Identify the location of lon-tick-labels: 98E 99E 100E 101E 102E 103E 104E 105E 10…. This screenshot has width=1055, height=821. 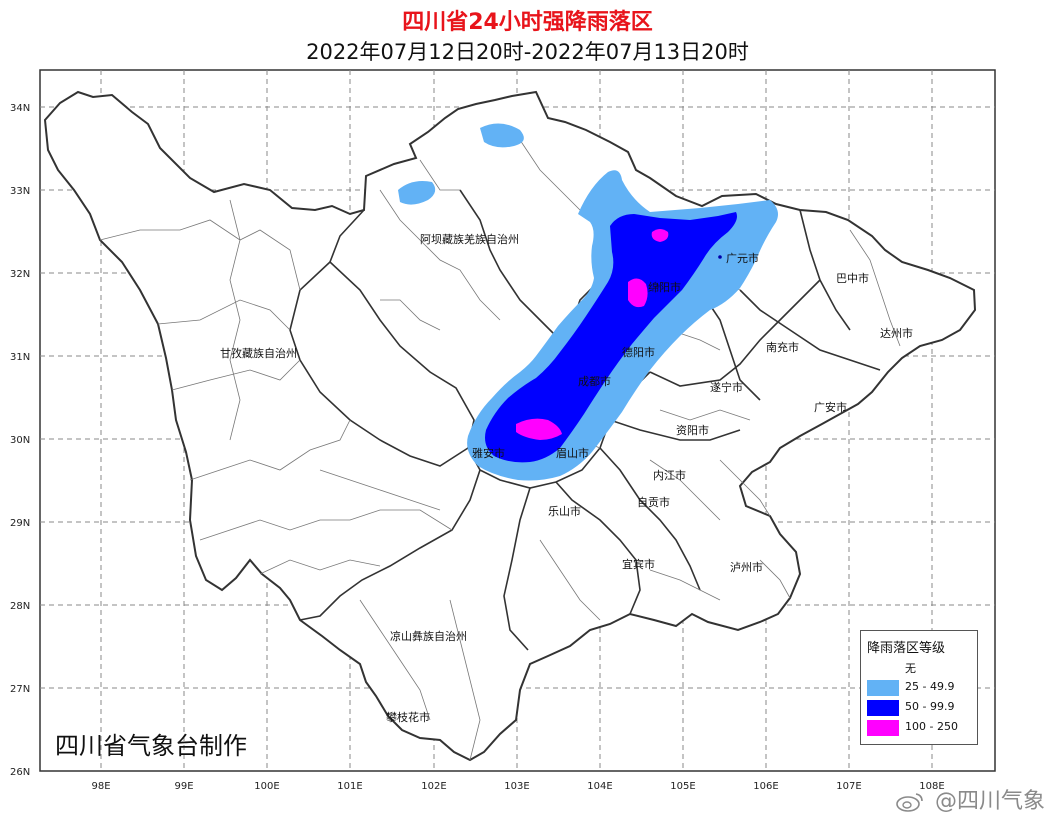
(517, 786).